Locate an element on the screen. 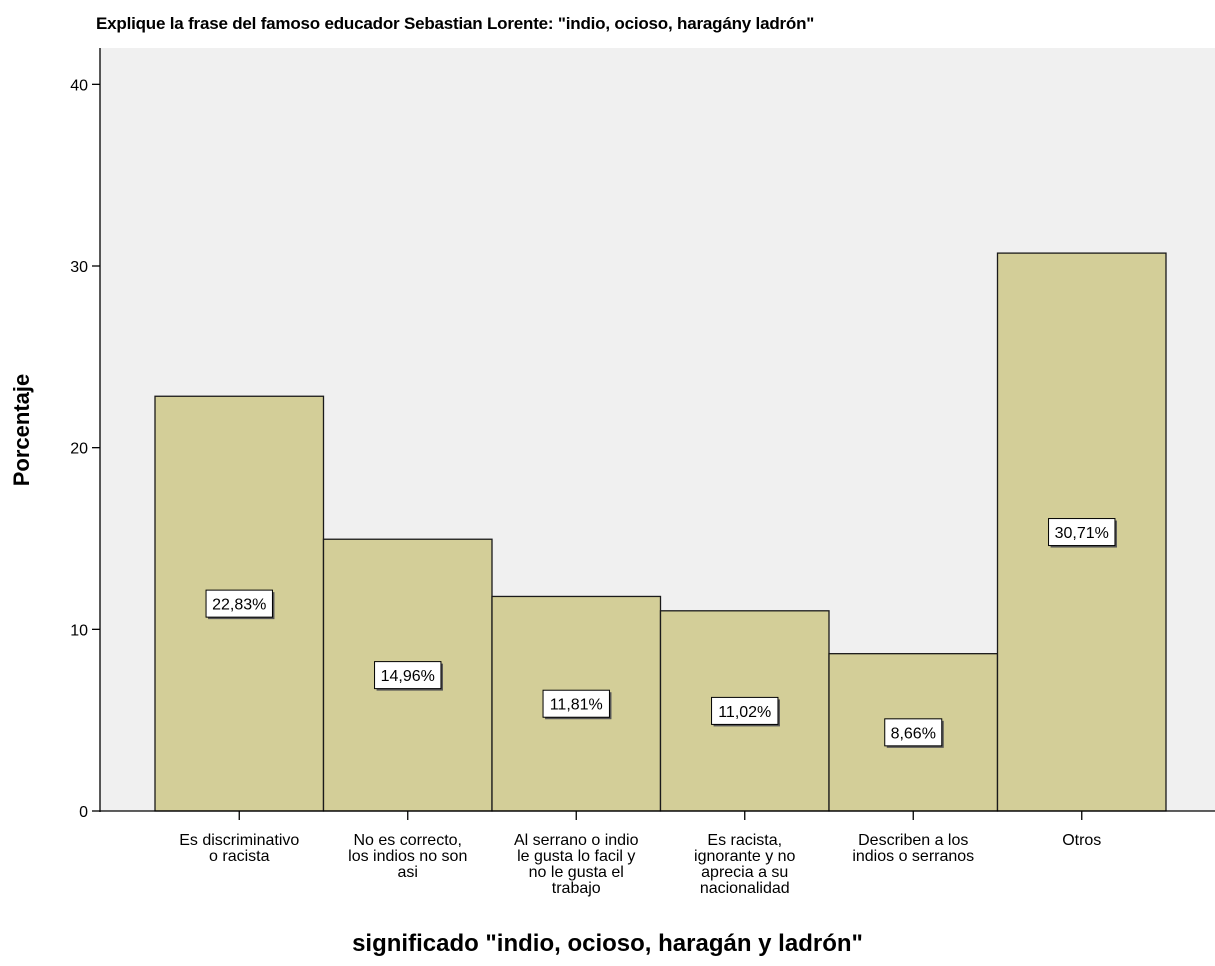 Image resolution: width=1215 pixels, height=966 pixels. data-label-text: 22,83% is located at coordinates (239, 605).